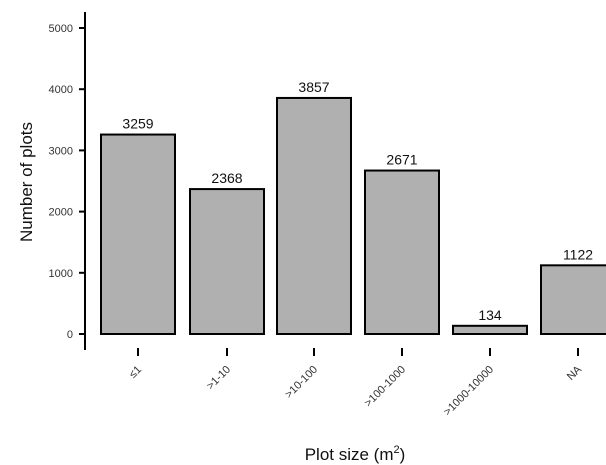  I want to click on x-tick-label: >100-1000, so click(385, 387).